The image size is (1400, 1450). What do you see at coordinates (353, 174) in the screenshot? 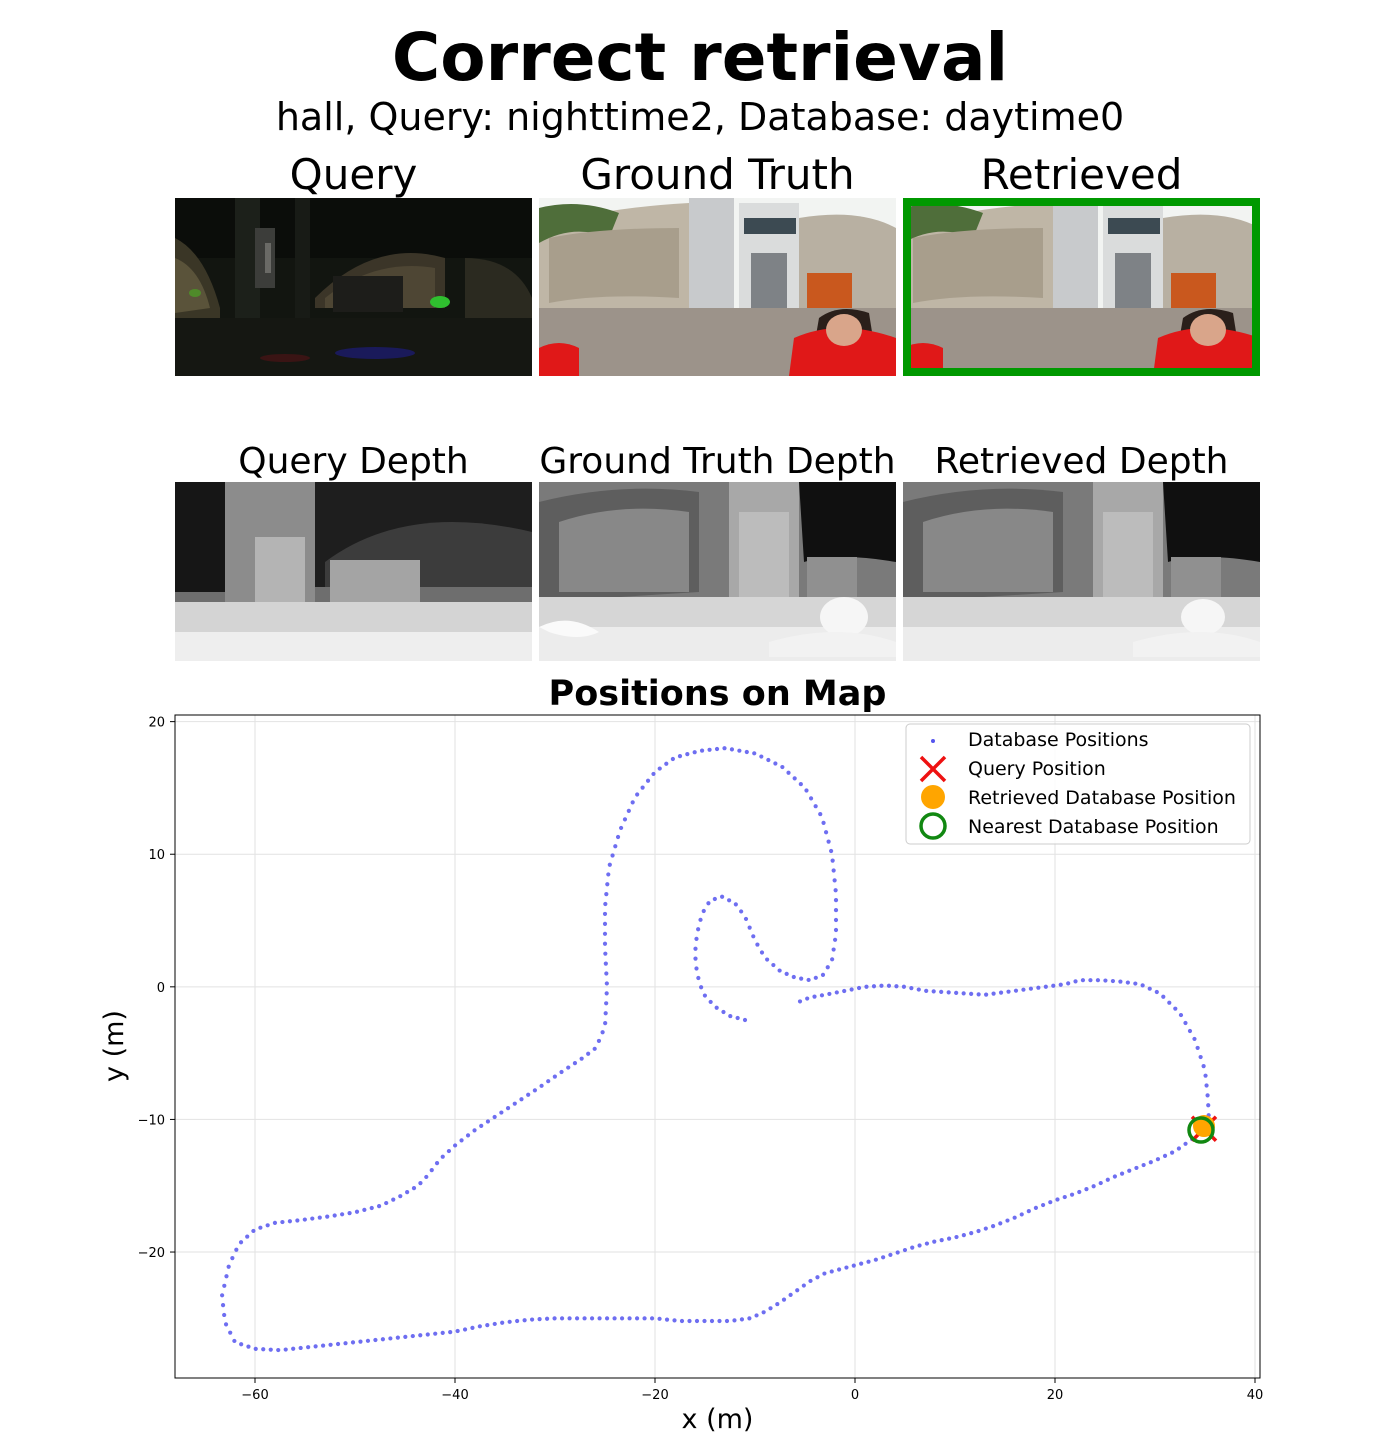
I see `query-title: Query` at bounding box center [353, 174].